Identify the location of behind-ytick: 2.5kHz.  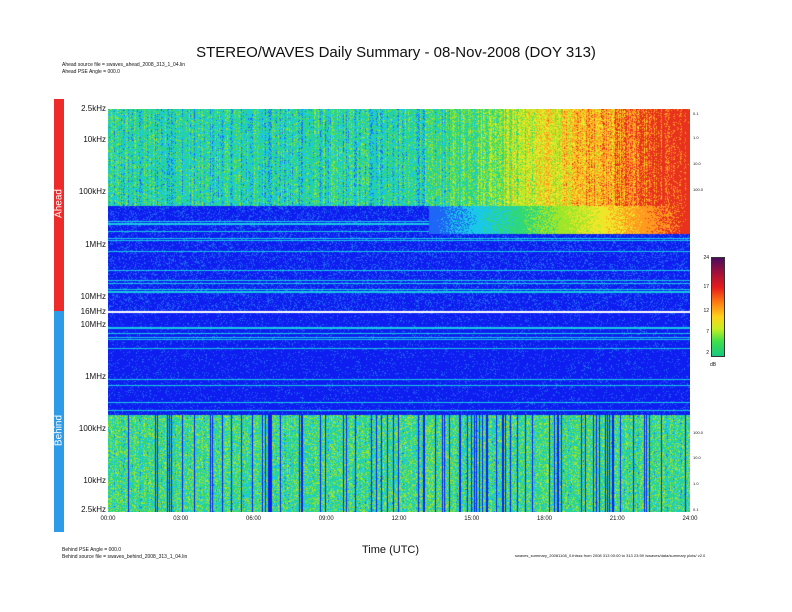
(93, 509).